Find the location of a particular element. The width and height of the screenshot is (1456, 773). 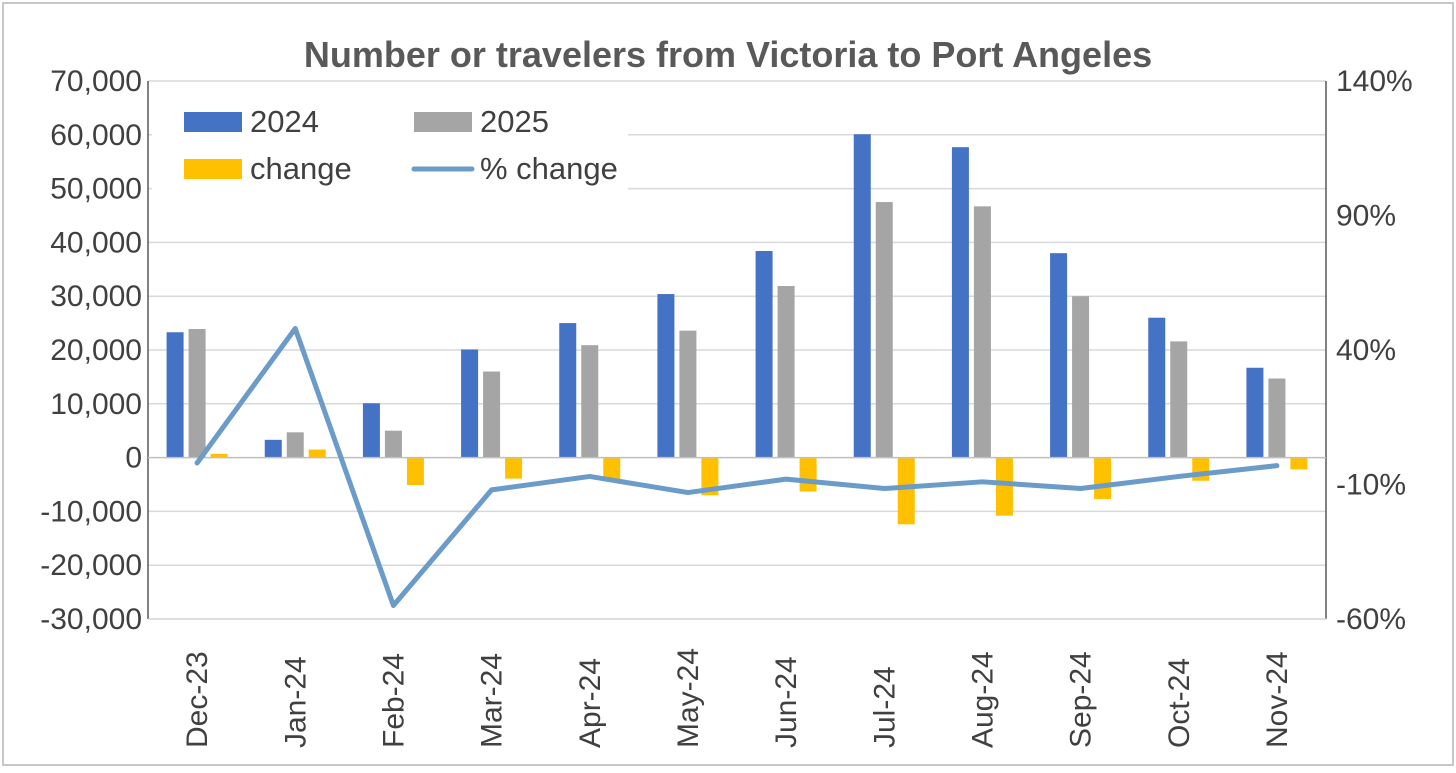

right-axis-tick-label: 140% is located at coordinates (1374, 81).